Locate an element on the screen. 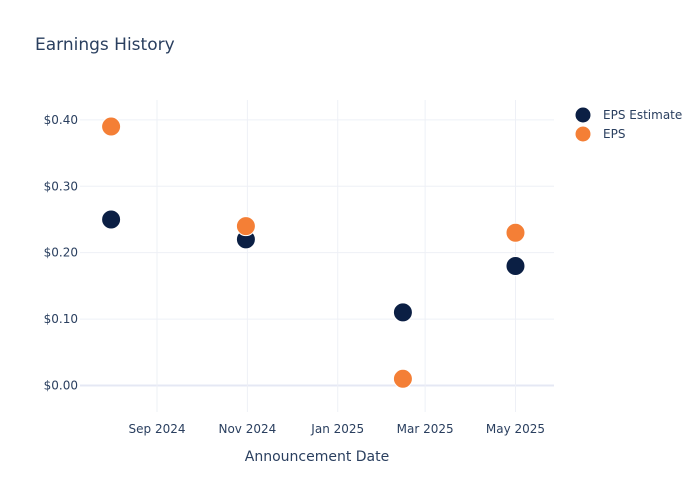 The image size is (700, 504). x-tick-label: May 2025 is located at coordinates (515, 429).